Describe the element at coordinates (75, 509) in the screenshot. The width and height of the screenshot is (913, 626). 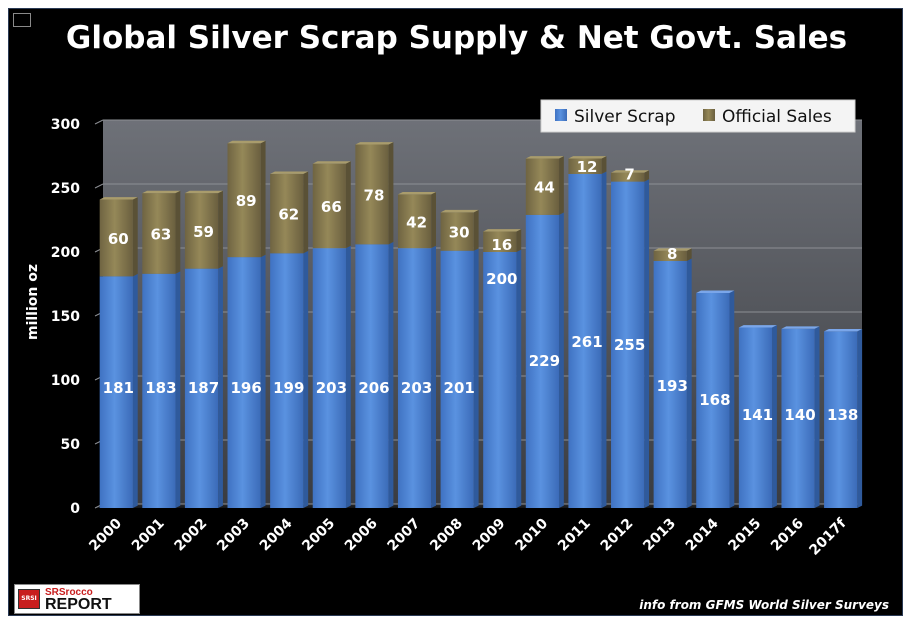
I see `y-tick-label: 0` at that location.